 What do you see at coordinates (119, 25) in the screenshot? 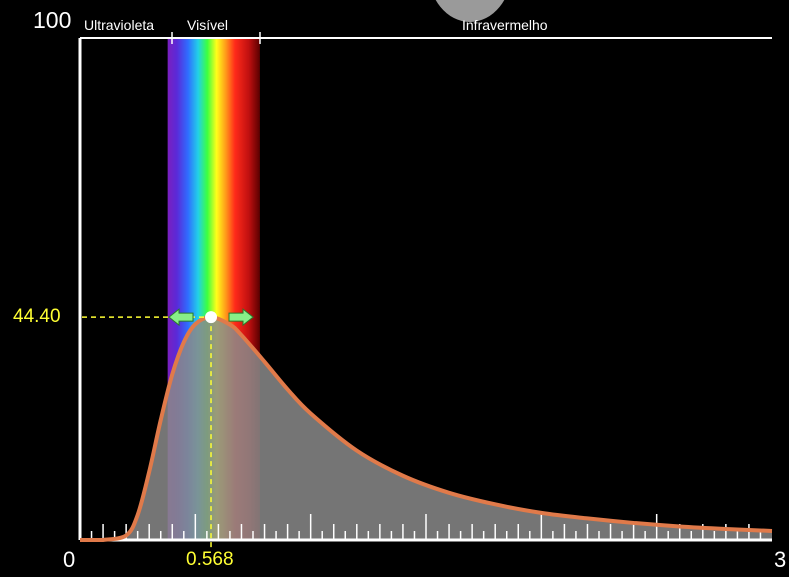
I see `region-label-ultraviolet: Ultravioleta` at bounding box center [119, 25].